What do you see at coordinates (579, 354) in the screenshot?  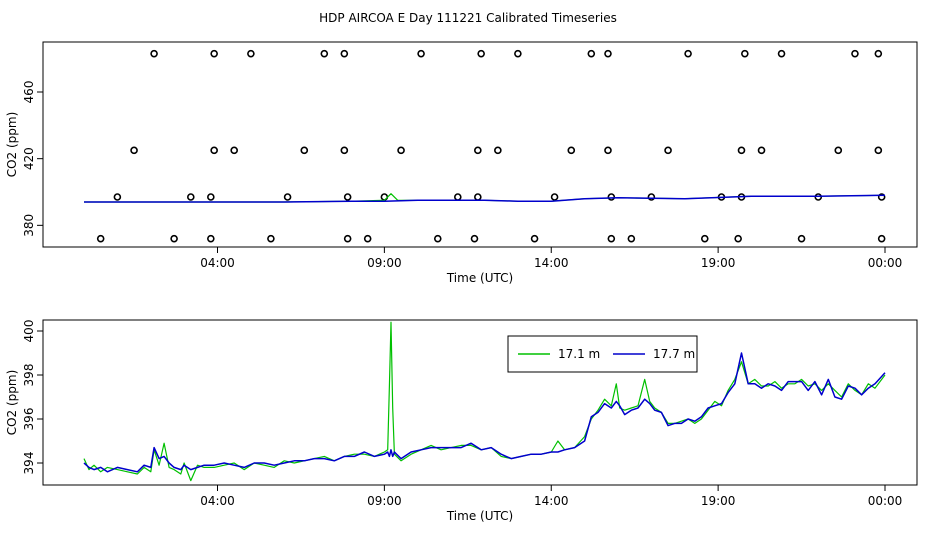 I see `legend-label: 17.1 m` at bounding box center [579, 354].